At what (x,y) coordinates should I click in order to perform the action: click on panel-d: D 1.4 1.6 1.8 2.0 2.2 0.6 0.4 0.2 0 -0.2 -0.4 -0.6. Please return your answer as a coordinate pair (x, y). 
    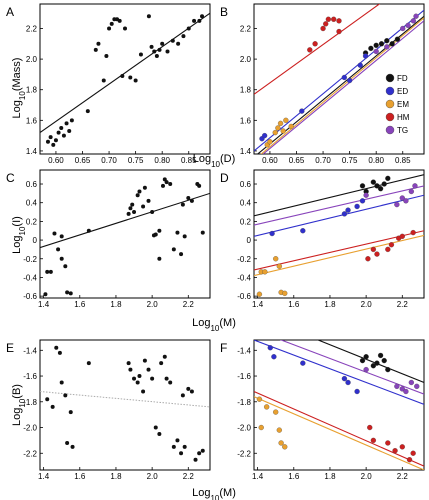
    Looking at the image, I should click on (322, 239).